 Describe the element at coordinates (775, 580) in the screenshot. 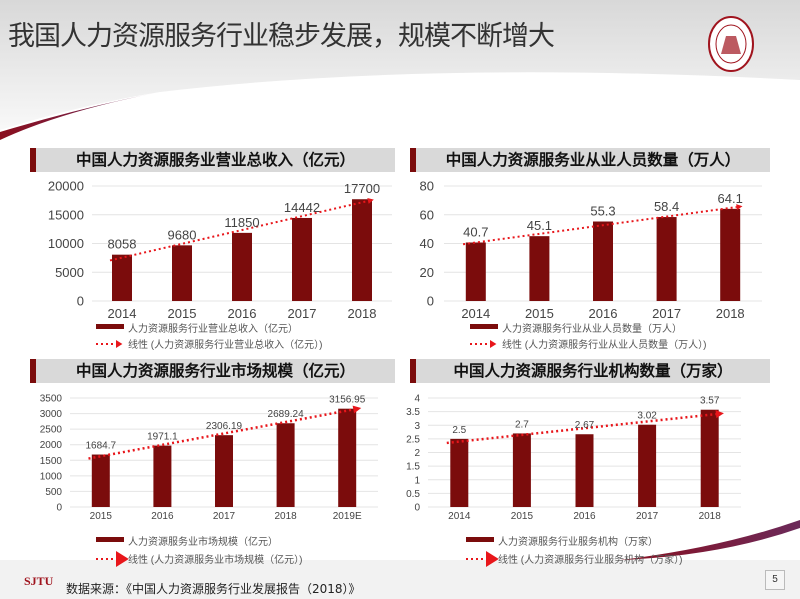

I see `page-number: 5` at that location.